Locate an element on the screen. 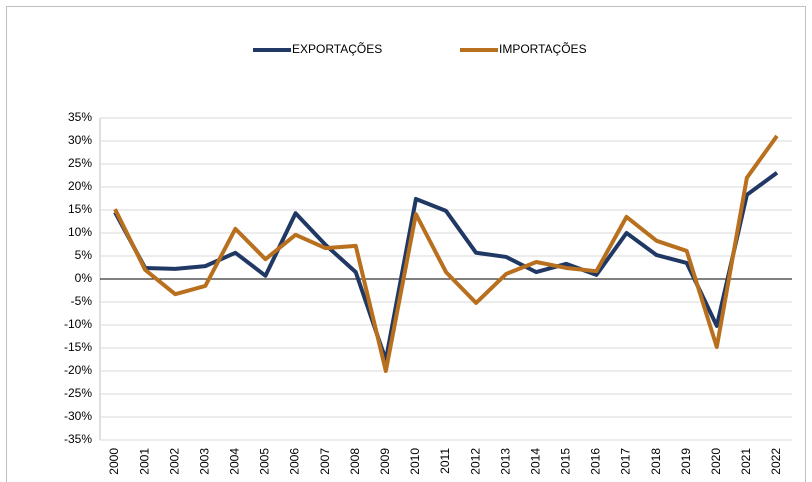 The image size is (812, 482). y-tick-label: 35% is located at coordinates (80, 117).